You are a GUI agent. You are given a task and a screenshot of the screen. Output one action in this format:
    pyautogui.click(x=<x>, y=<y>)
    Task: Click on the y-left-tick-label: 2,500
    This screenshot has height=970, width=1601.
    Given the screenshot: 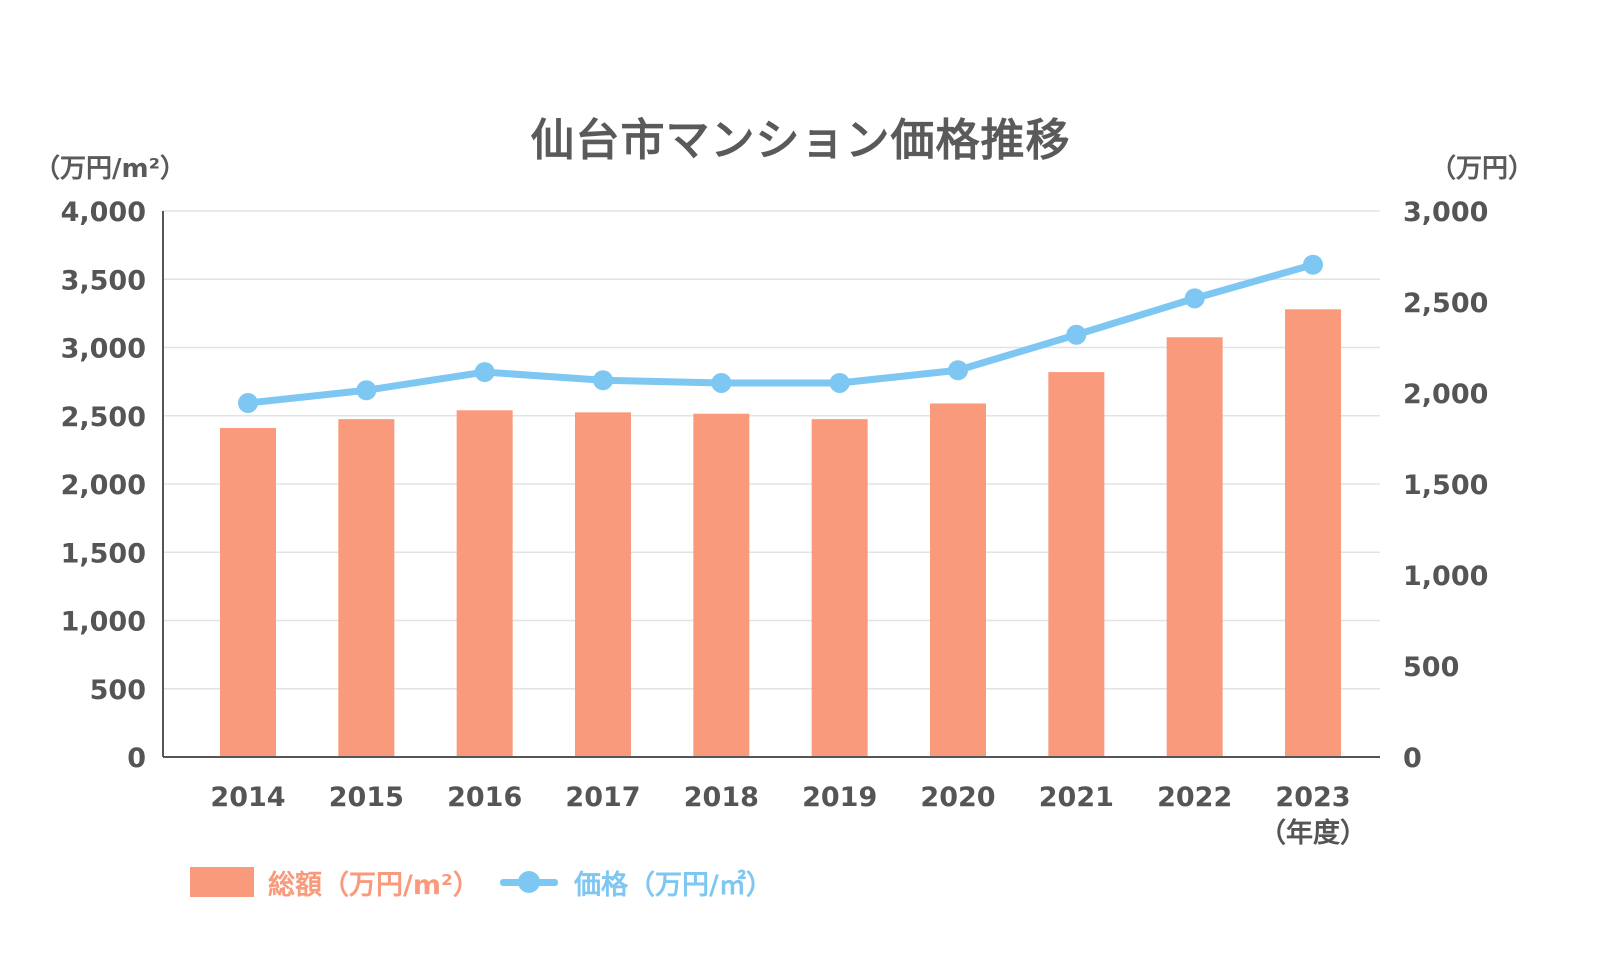 What is the action you would take?
    pyautogui.click(x=103, y=417)
    